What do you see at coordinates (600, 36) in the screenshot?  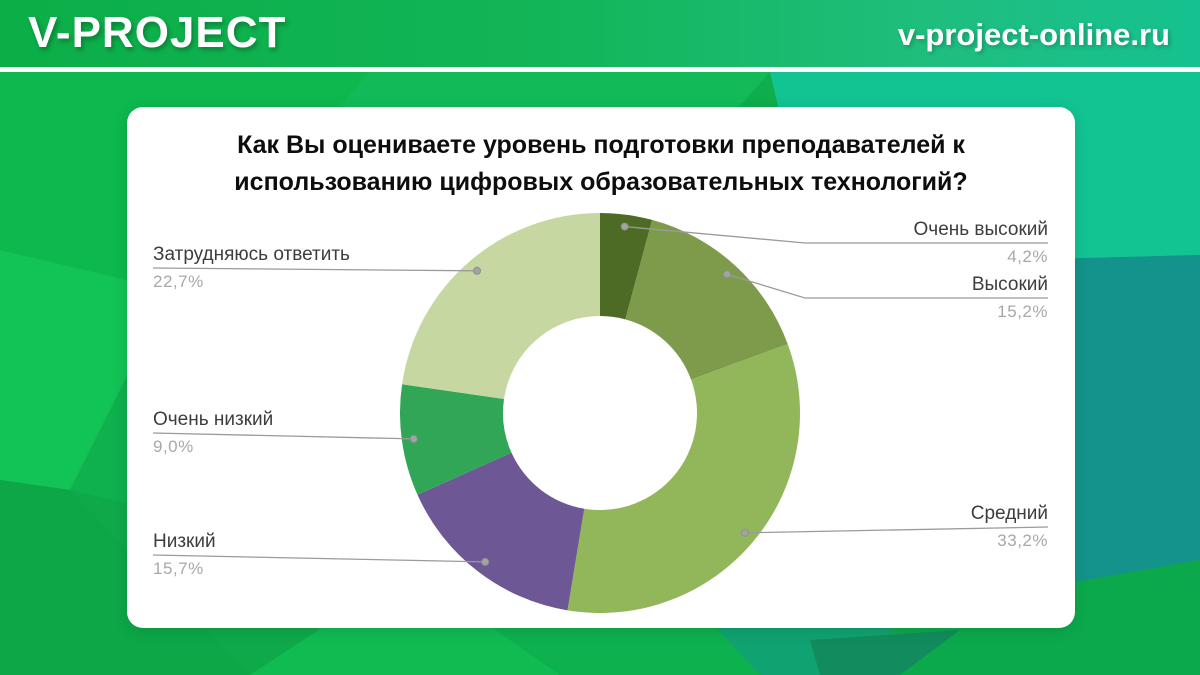 I see `header-bar: V-PROJECT v-project-online.ru` at bounding box center [600, 36].